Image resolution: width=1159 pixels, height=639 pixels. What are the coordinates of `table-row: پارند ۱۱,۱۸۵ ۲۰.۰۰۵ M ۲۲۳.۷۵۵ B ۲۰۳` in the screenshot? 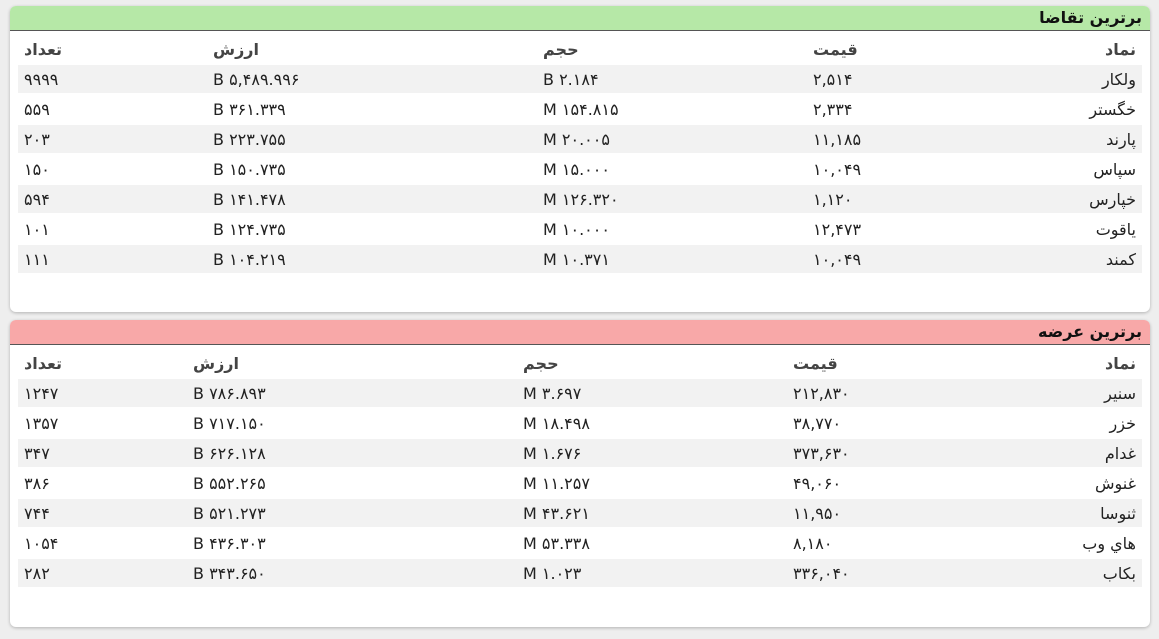 It's located at (580, 139).